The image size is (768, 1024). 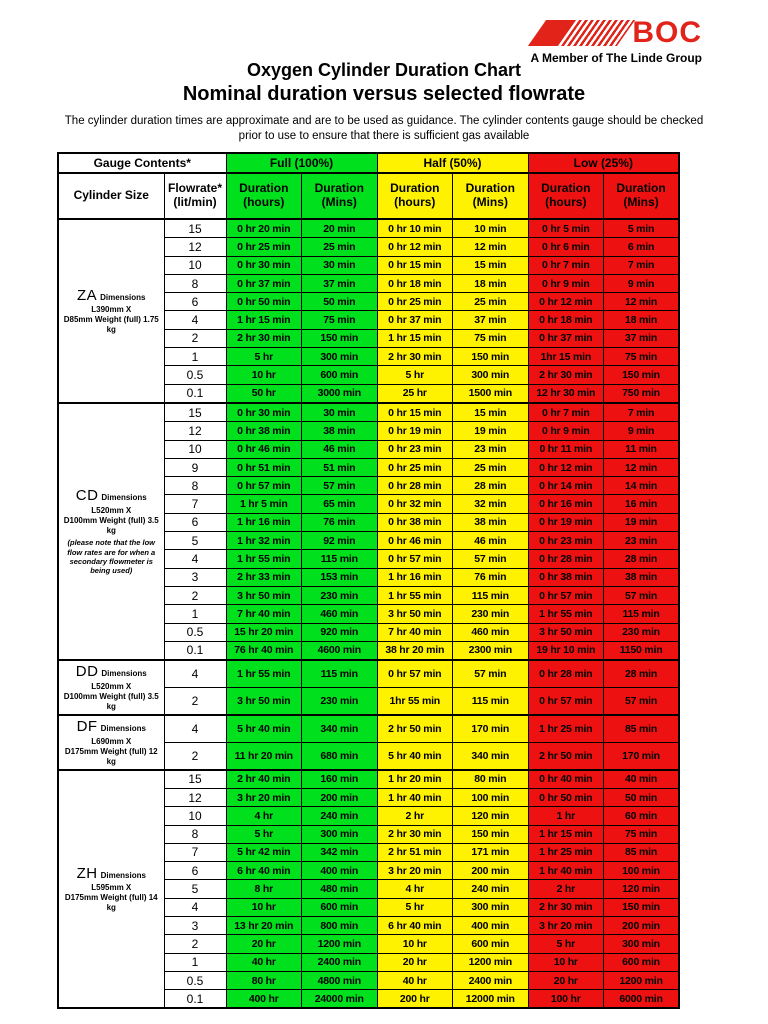 I want to click on flowrate-header: Flowrate* (lit/min), so click(x=195, y=196).